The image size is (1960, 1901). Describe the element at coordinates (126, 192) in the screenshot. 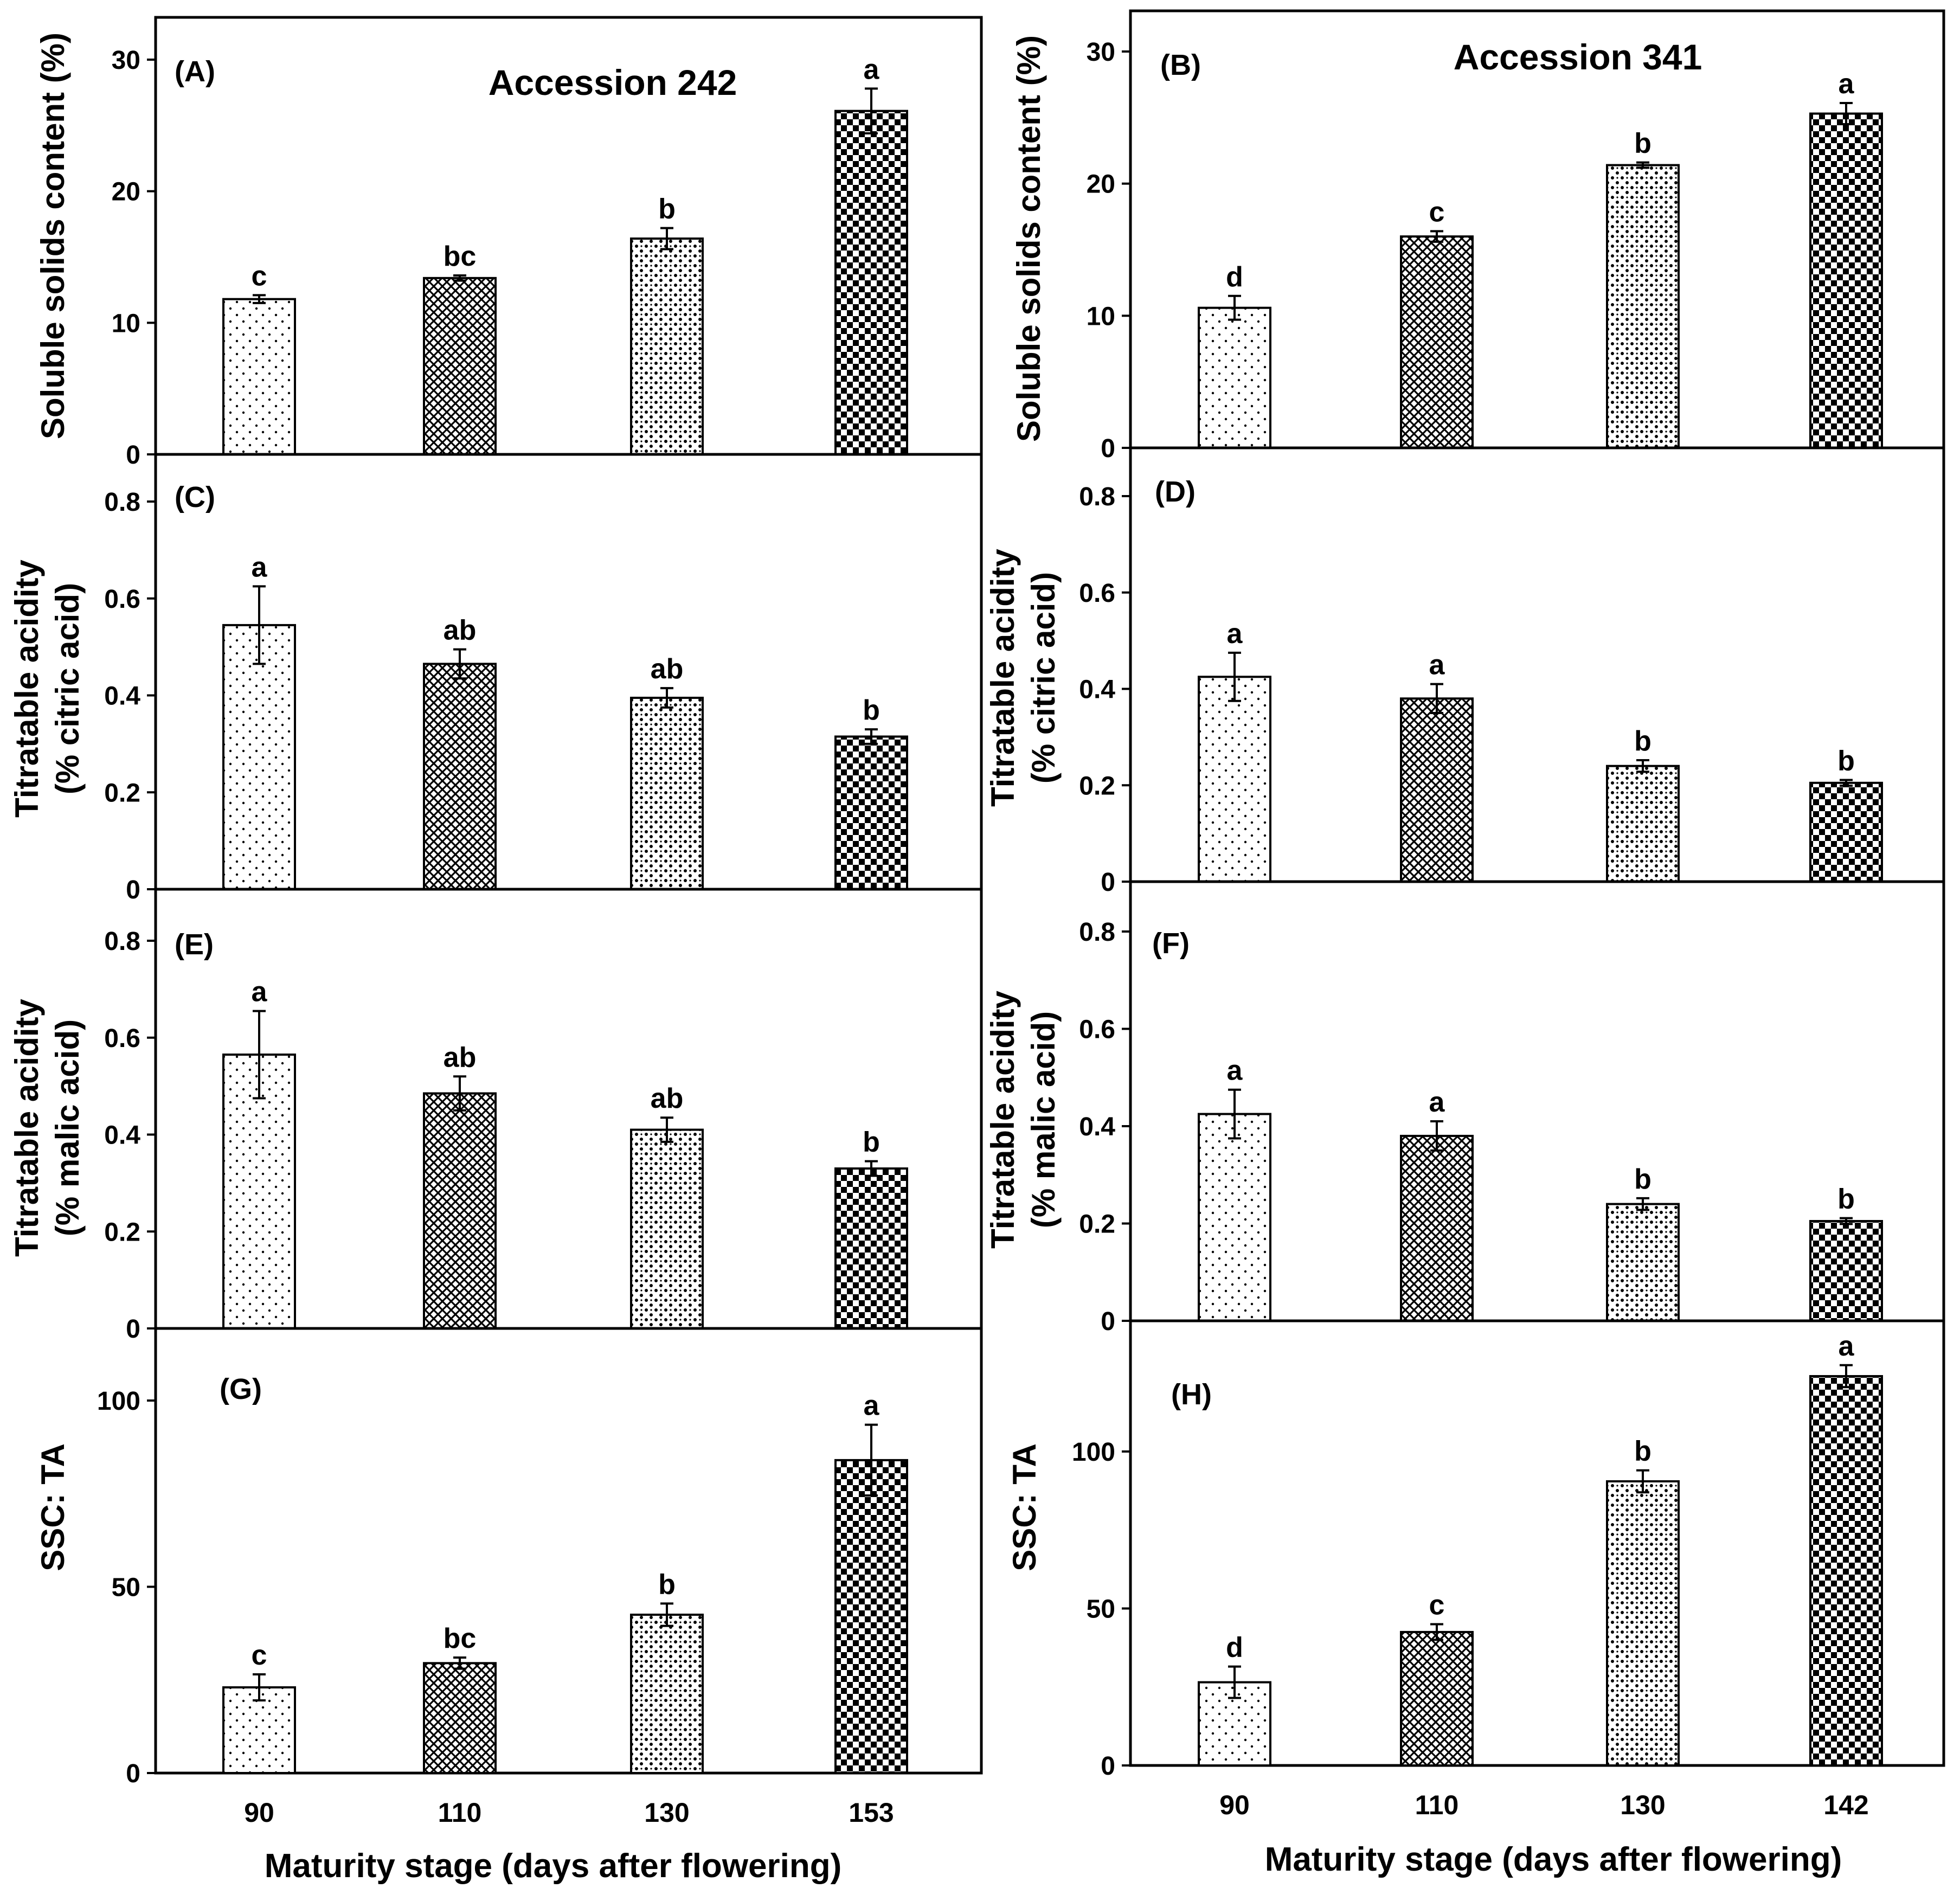

I see `panel-A-ytick-label-2: 20` at that location.